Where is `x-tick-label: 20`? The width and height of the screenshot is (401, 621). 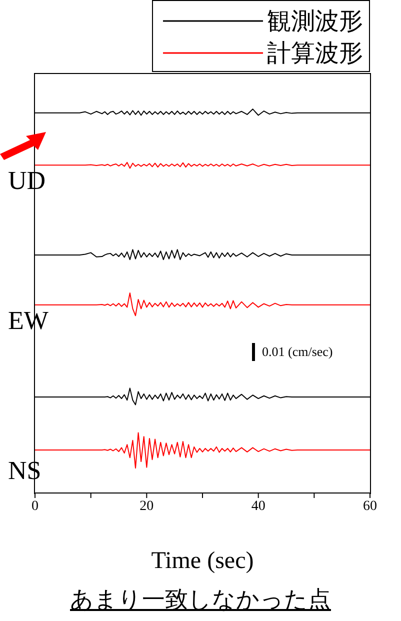 x-tick-label: 20 is located at coordinates (147, 506).